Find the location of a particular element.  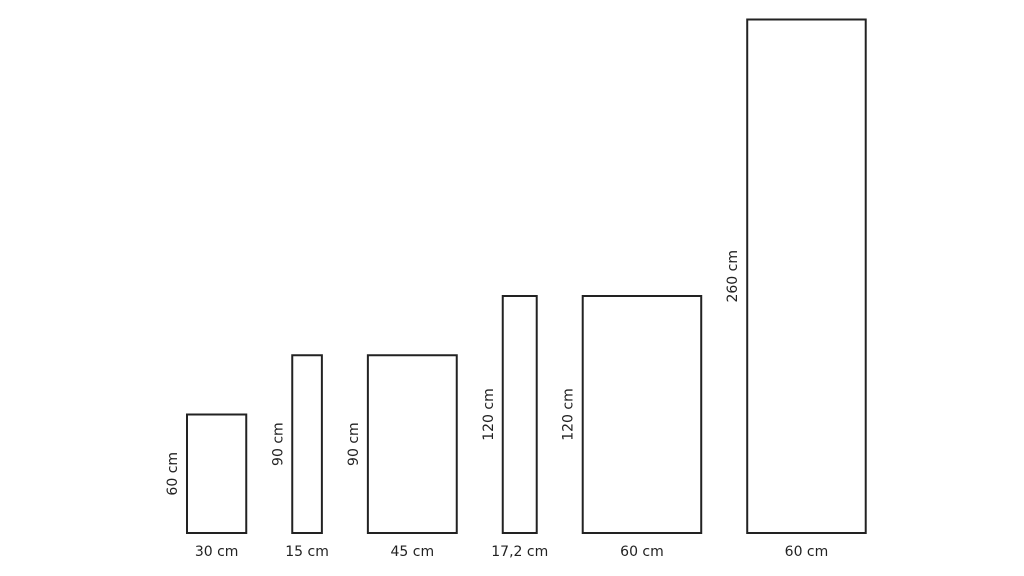

width-label: 45 cm is located at coordinates (413, 552).